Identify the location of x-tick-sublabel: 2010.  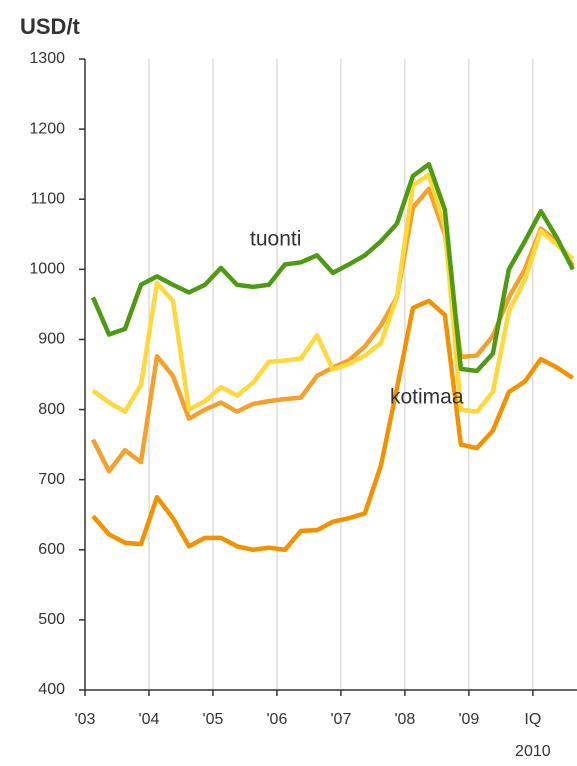
(533, 751).